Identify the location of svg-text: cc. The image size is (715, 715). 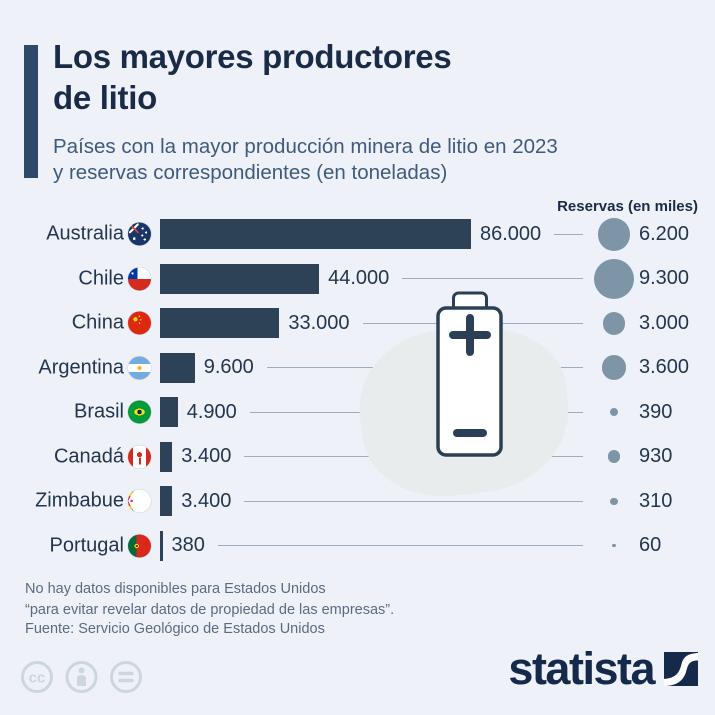
(37, 678).